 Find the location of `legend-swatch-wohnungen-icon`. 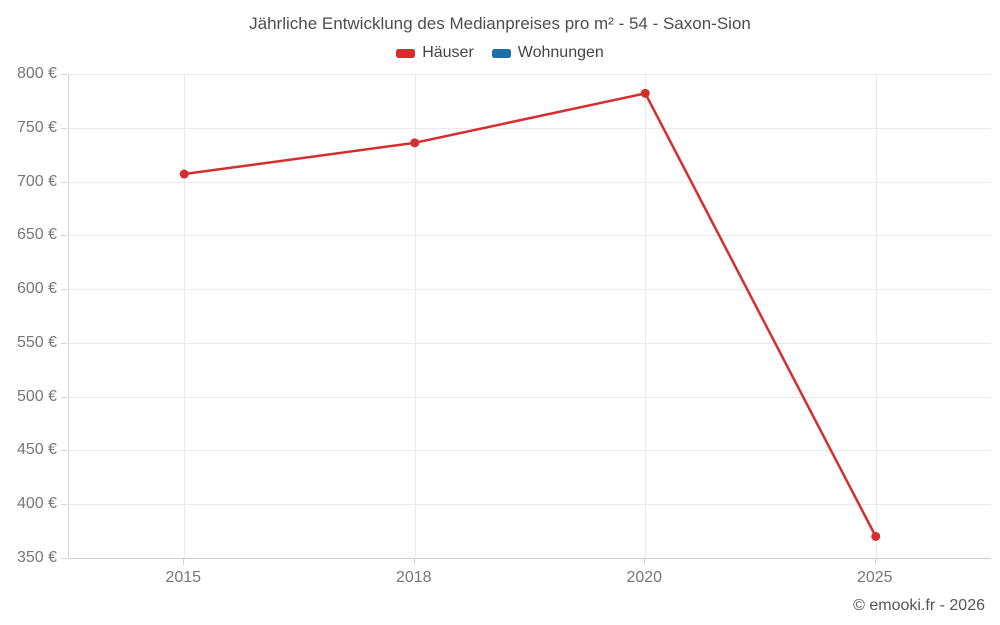

legend-swatch-wohnungen-icon is located at coordinates (501, 53).